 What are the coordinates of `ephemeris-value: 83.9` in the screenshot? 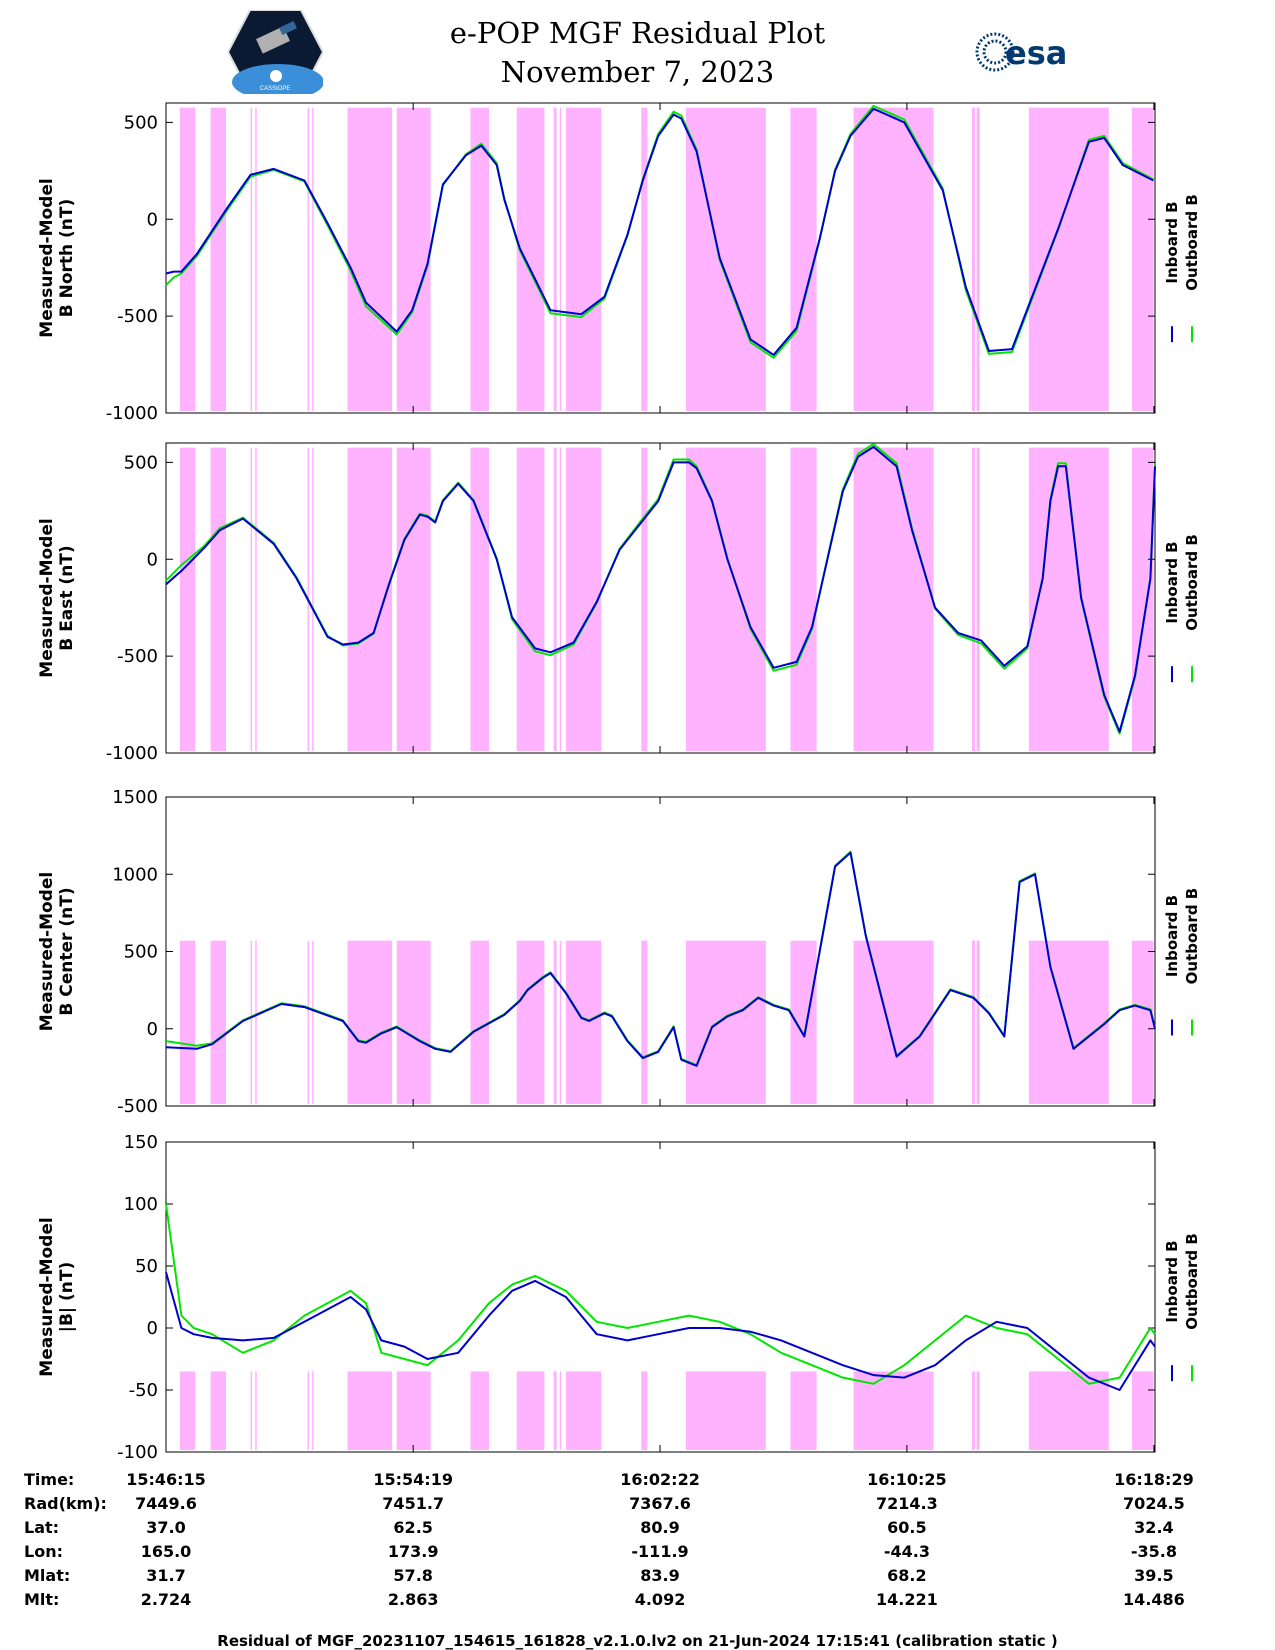 It's located at (660, 1575).